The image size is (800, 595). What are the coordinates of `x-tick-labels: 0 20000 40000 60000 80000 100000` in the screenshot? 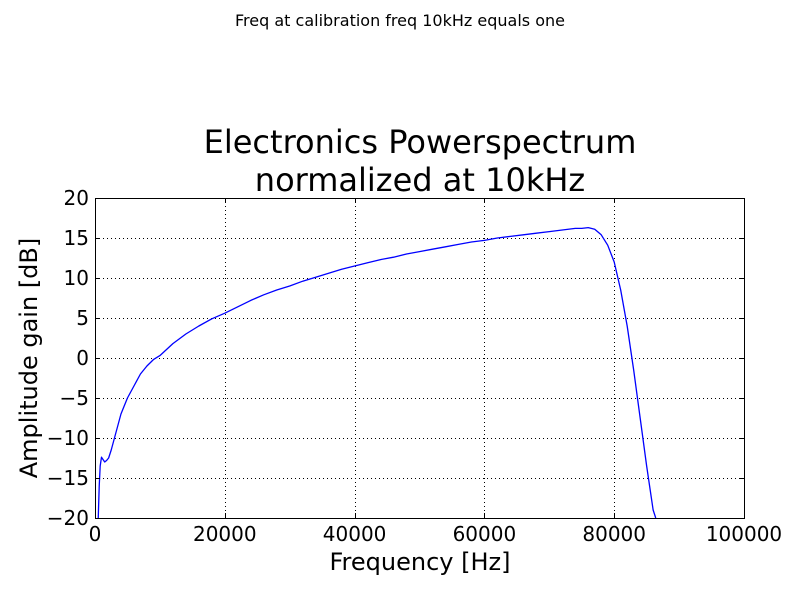 It's located at (436, 534).